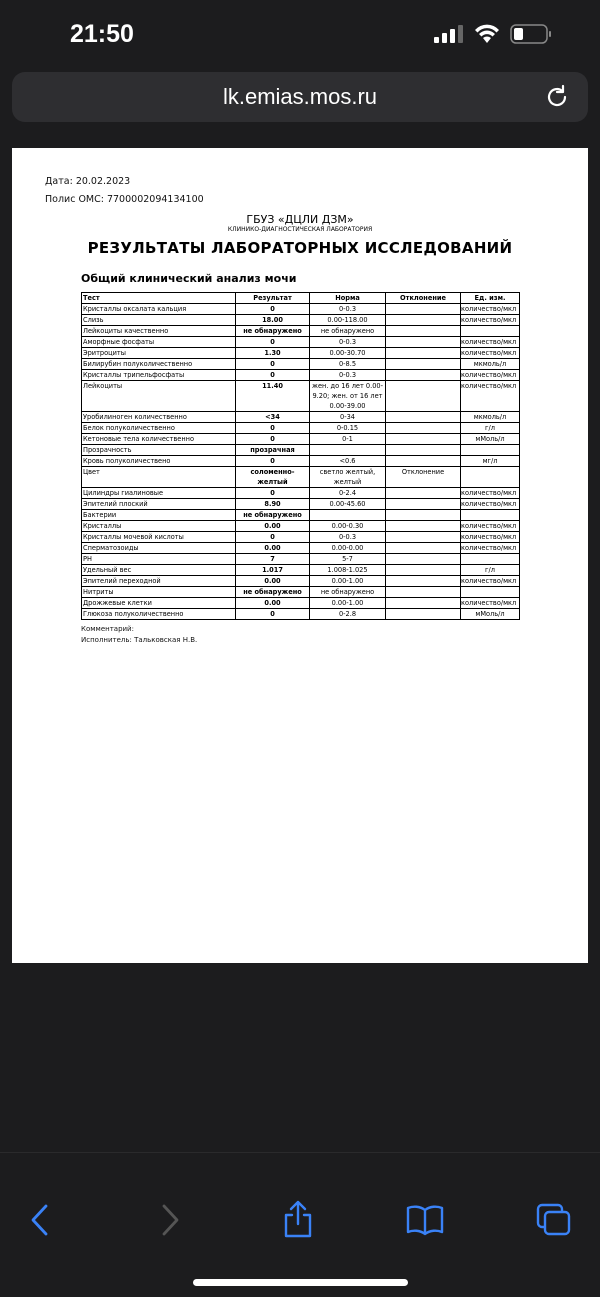  I want to click on norm-range: 0-2.8, so click(347, 614).